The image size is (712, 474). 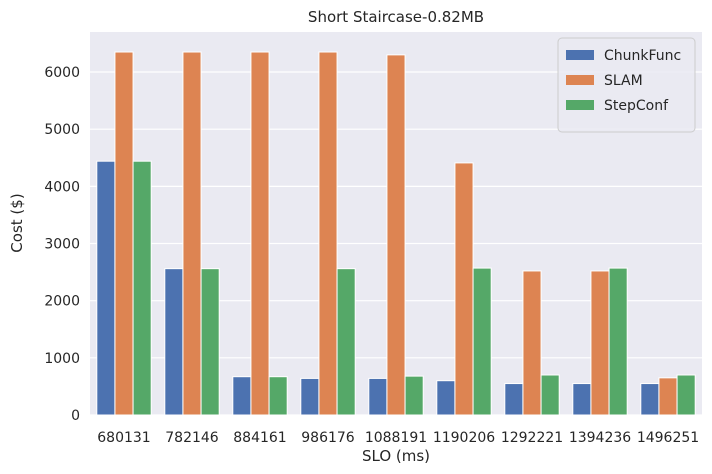 What do you see at coordinates (259, 438) in the screenshot?
I see `x-tick-label: 884161` at bounding box center [259, 438].